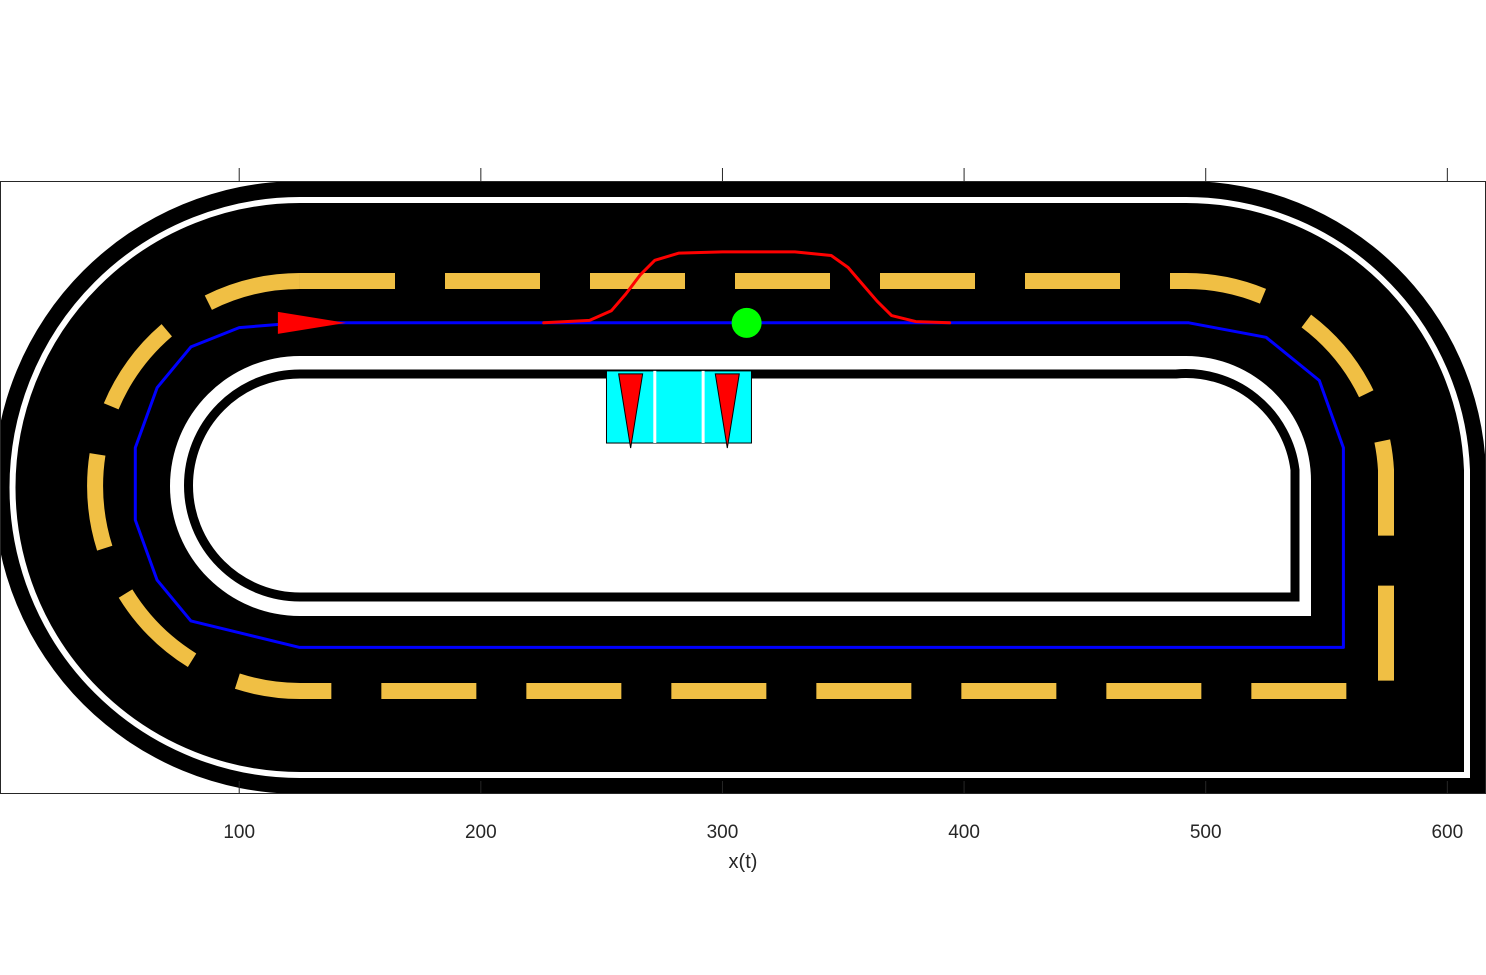  Describe the element at coordinates (743, 862) in the screenshot. I see `x-axis-label: x(t)` at that location.